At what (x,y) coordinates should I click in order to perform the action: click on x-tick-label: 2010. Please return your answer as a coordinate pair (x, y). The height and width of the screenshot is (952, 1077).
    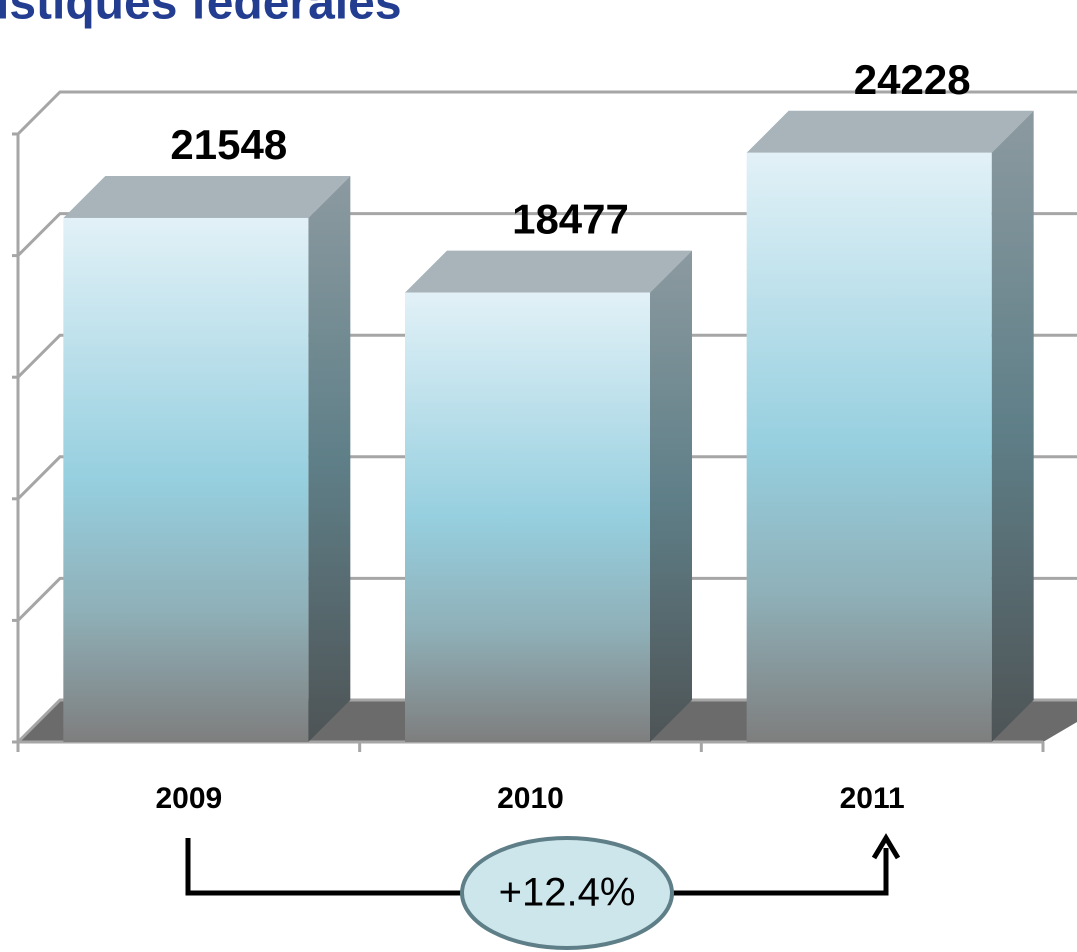
    Looking at the image, I should click on (530, 798).